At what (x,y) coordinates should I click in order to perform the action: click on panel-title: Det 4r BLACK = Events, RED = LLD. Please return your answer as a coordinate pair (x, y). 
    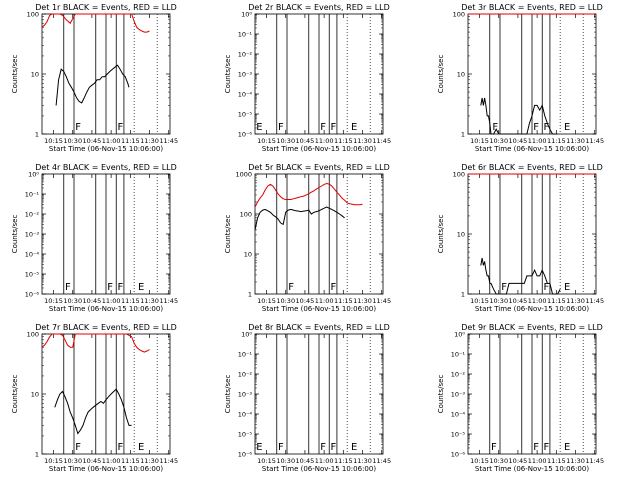
    Looking at the image, I should click on (106, 167).